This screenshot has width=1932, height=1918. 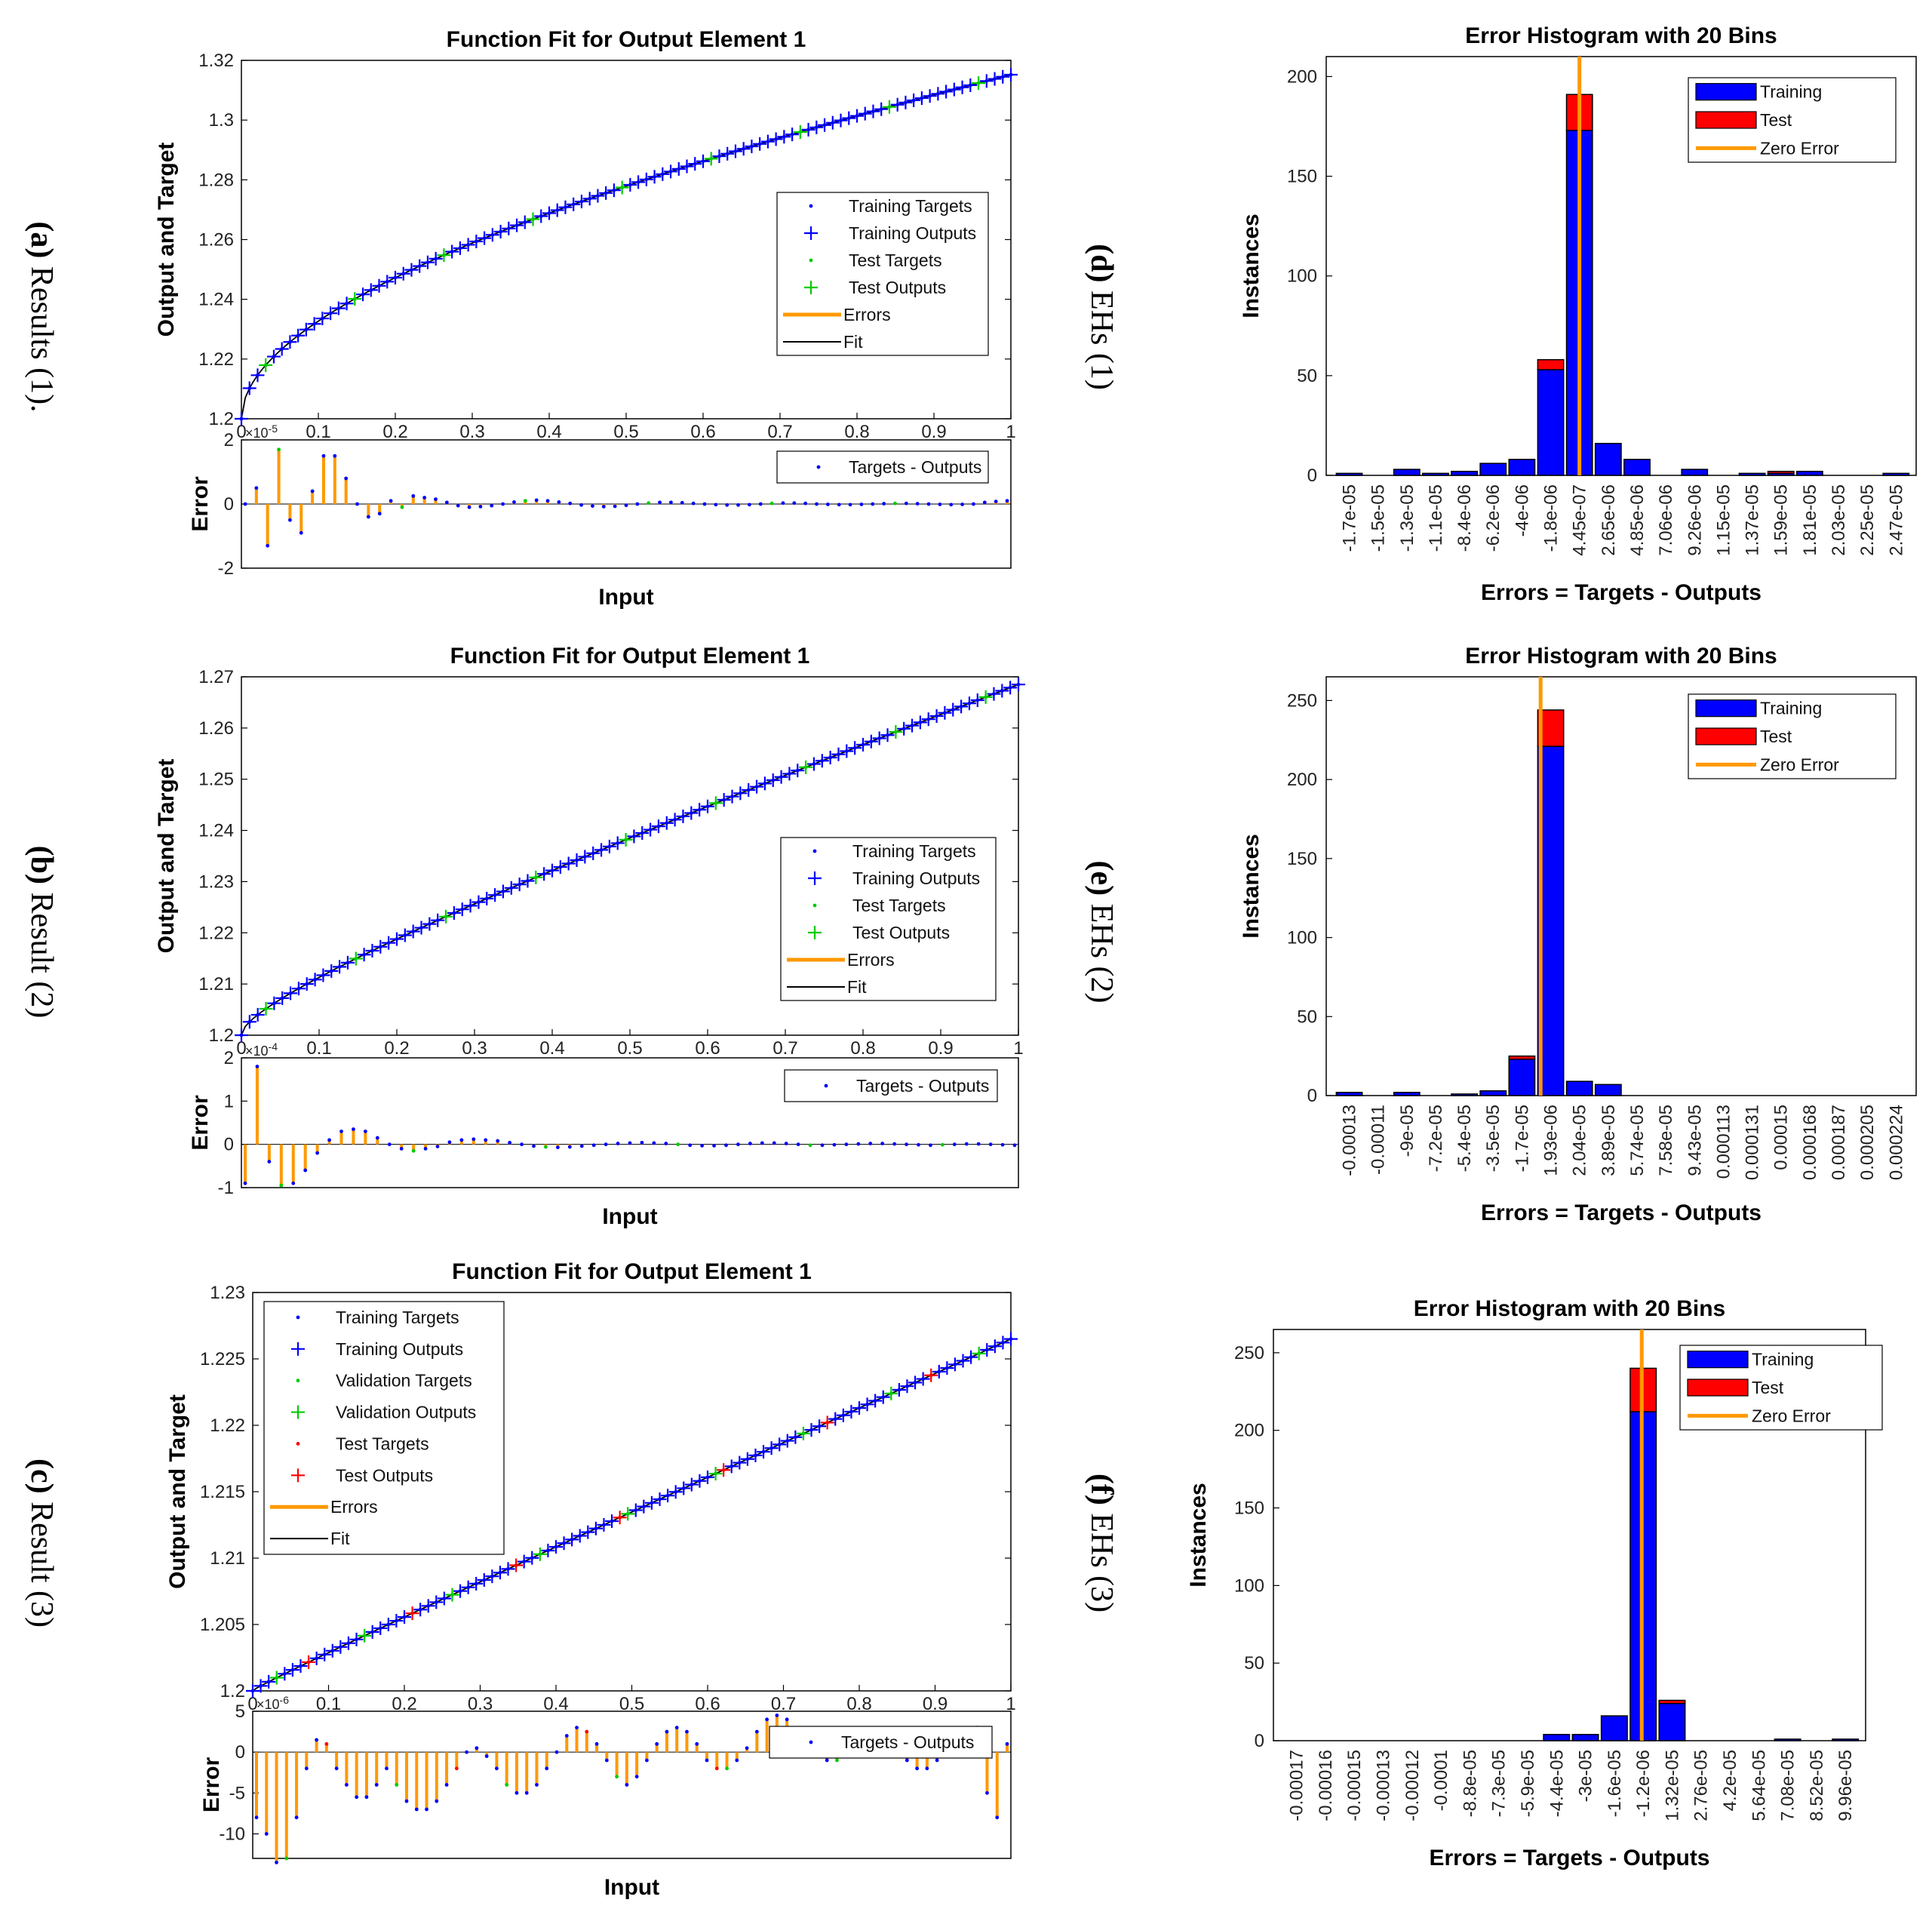 I want to click on error-ytick-label: -5, so click(x=237, y=1793).